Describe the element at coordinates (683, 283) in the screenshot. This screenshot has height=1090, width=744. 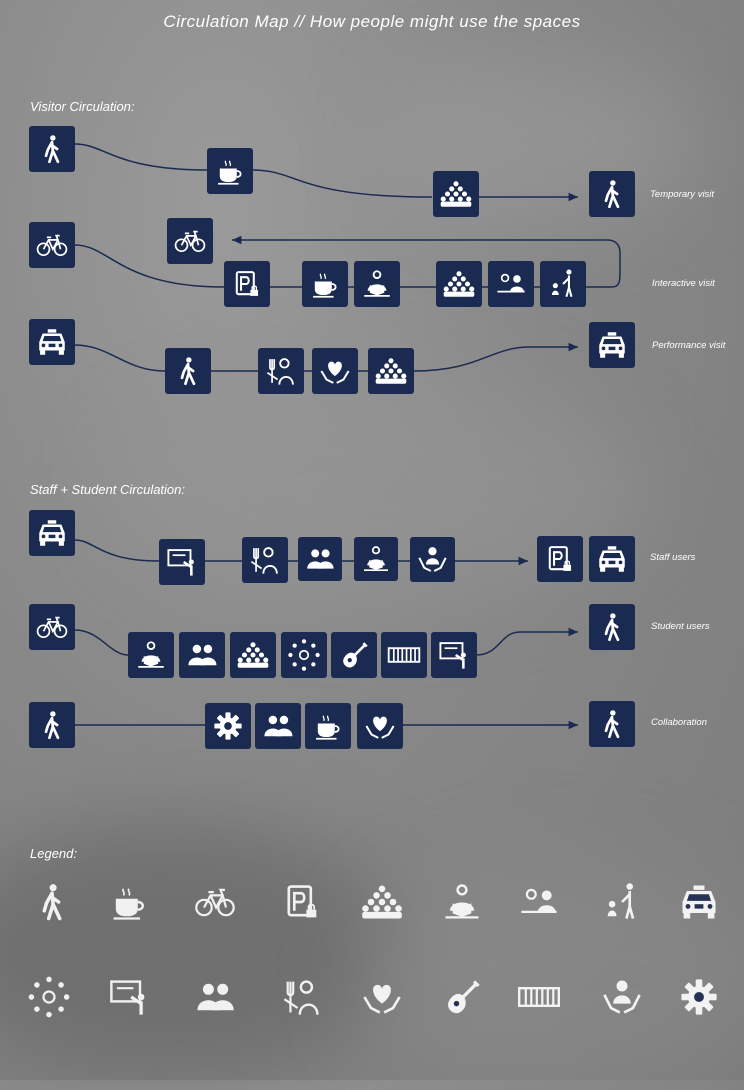
I see `route-label-interactive: Interactive visit` at that location.